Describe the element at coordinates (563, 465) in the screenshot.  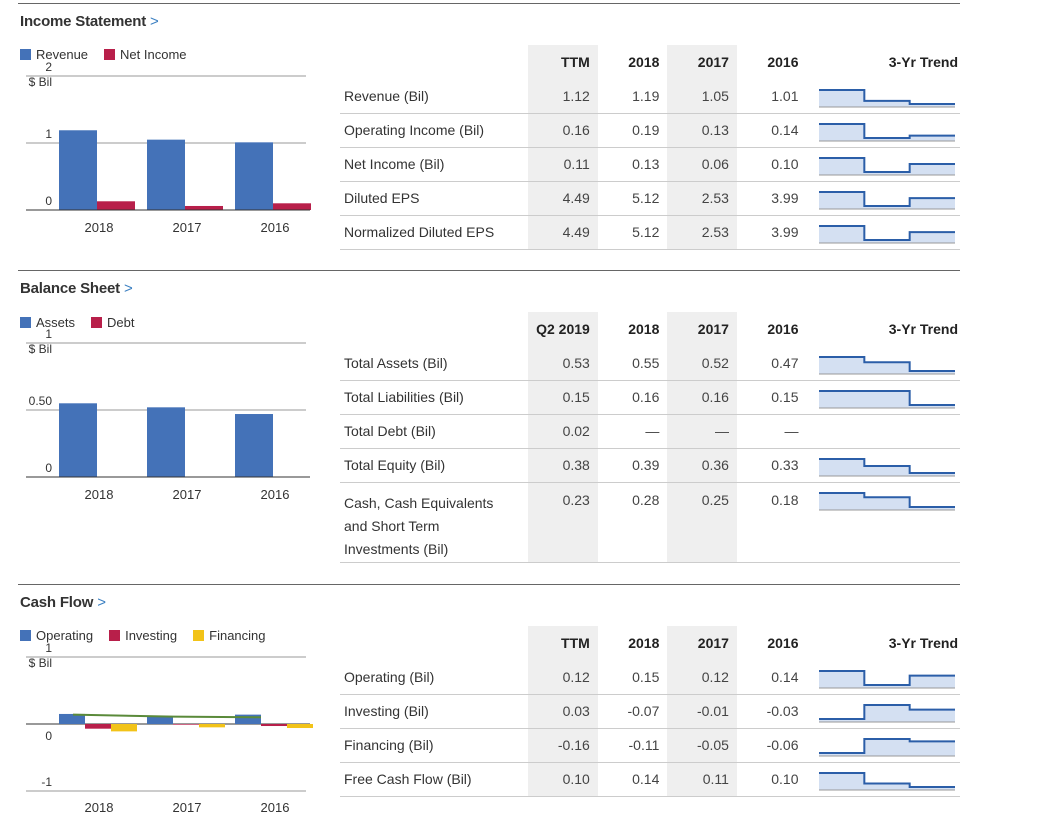
I see `cell-value: 0.38` at that location.